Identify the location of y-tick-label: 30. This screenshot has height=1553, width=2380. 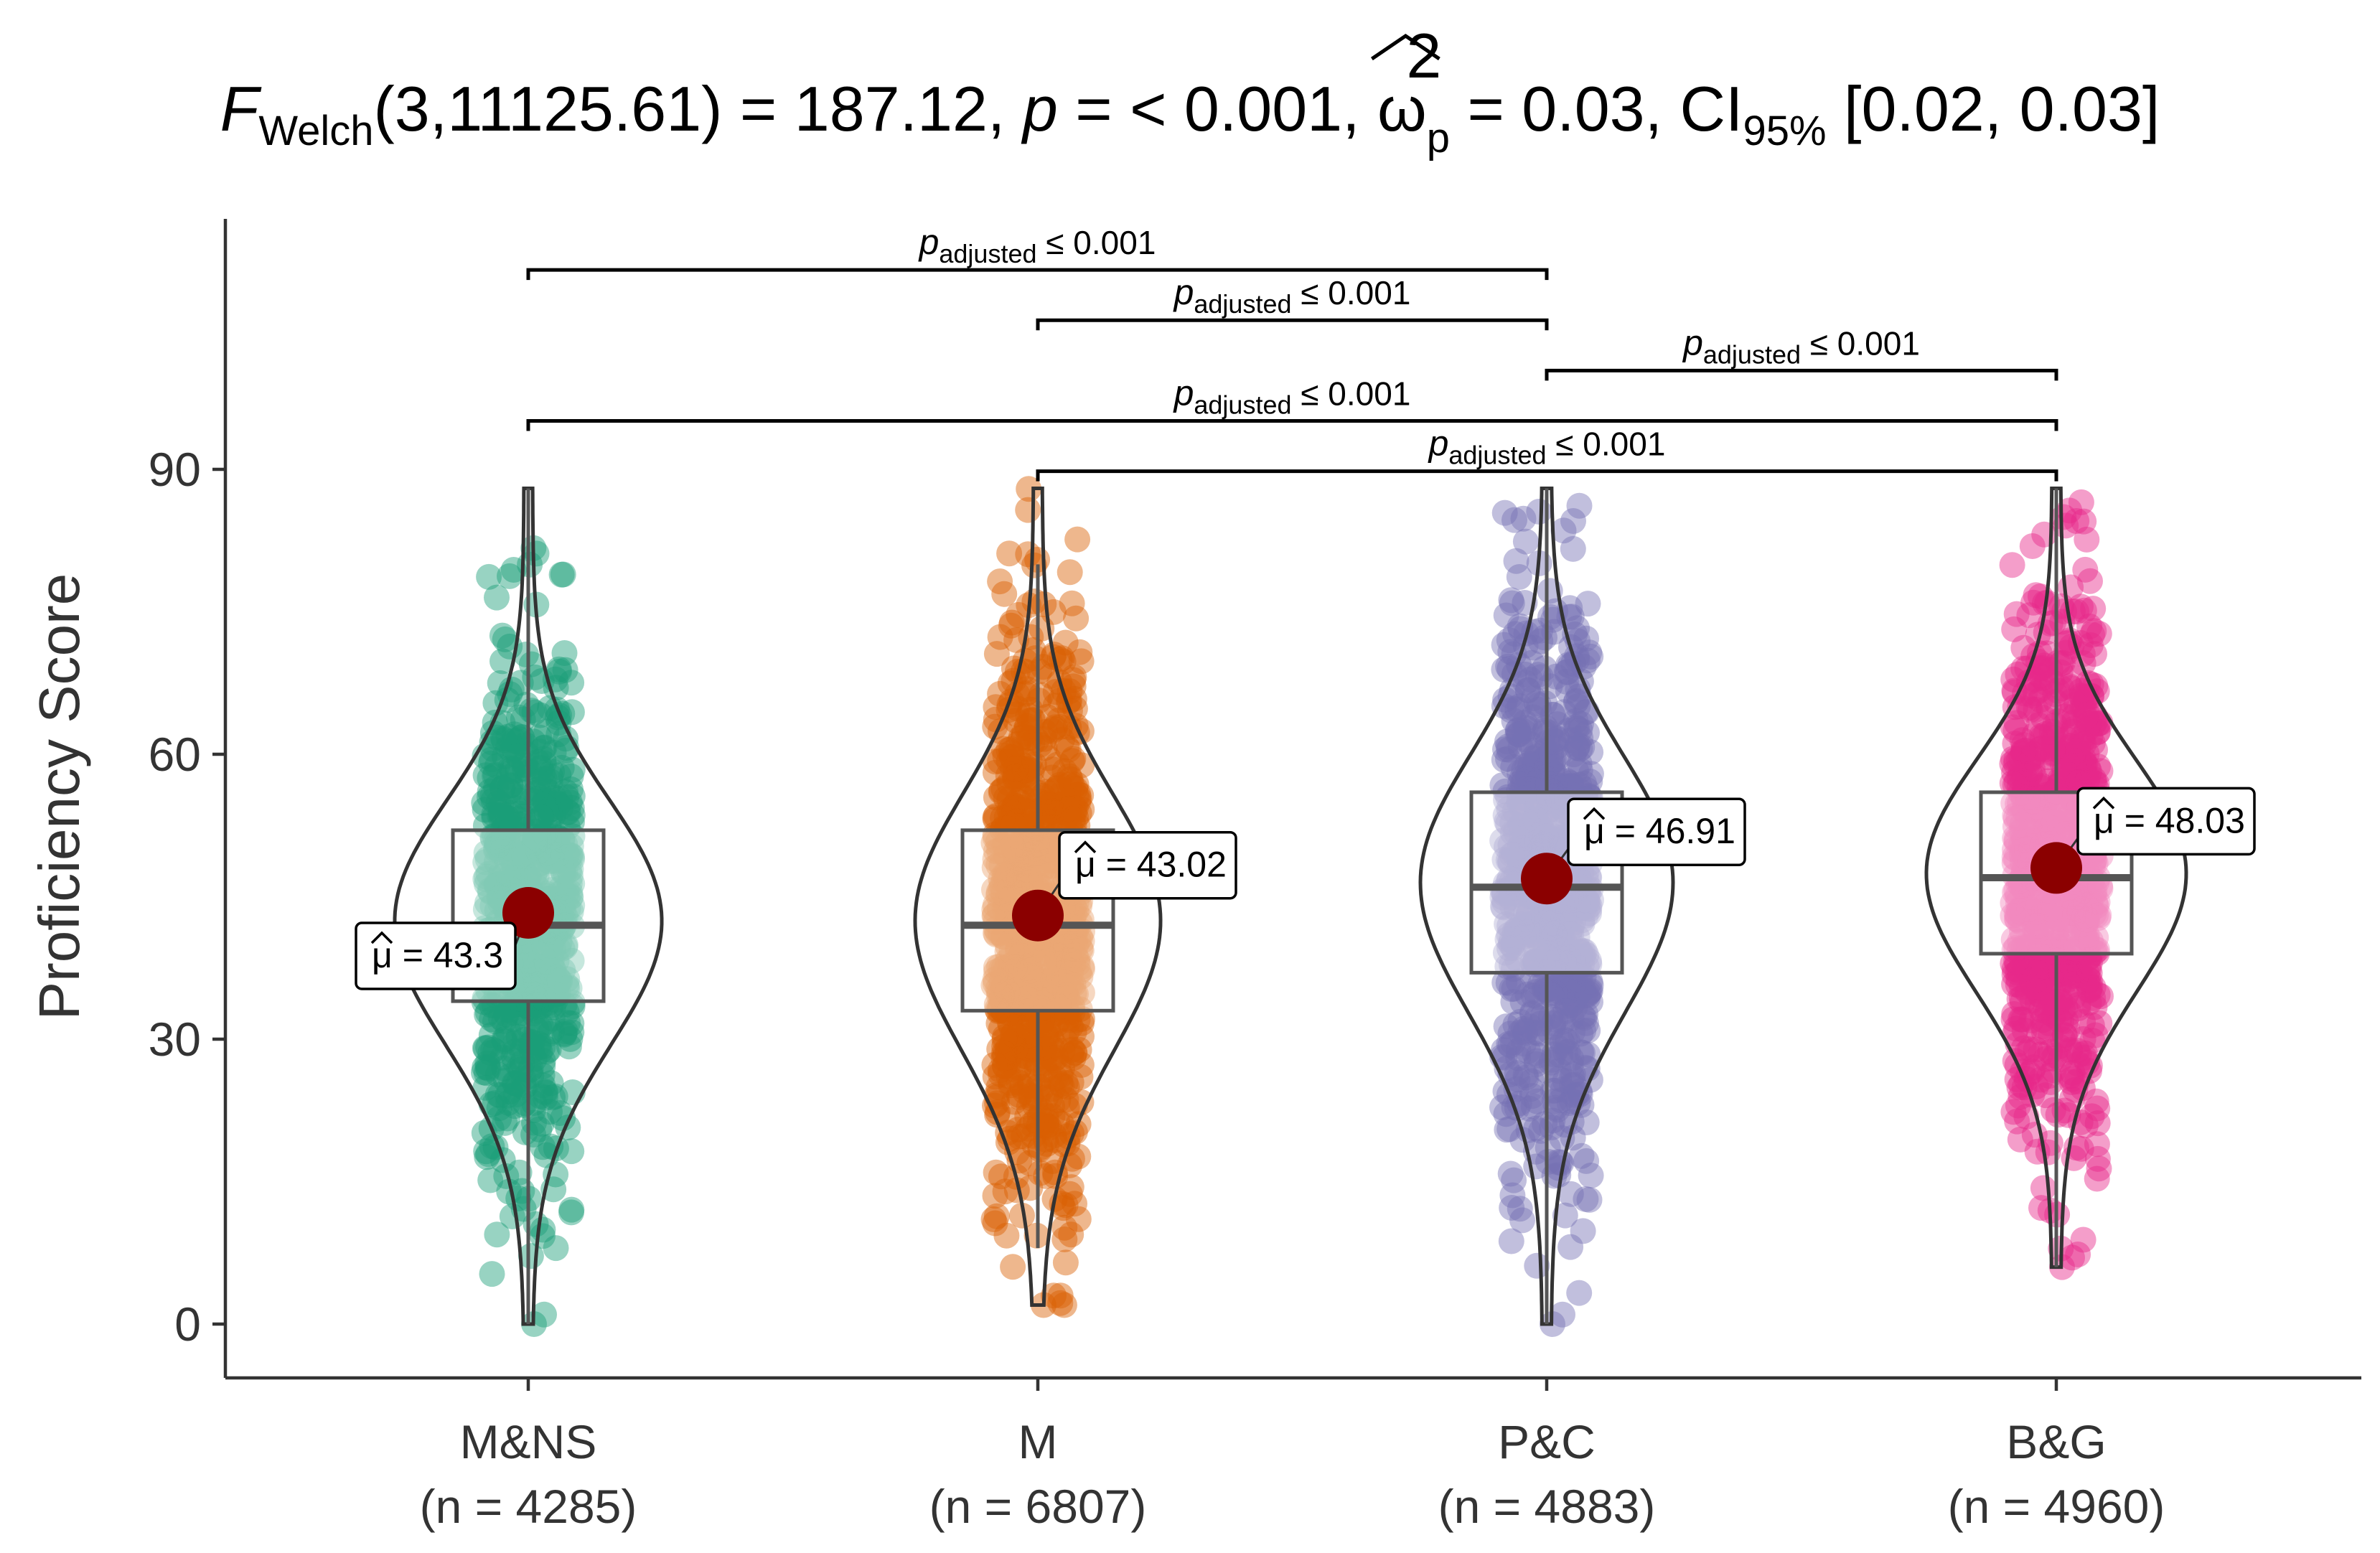
(175, 1039).